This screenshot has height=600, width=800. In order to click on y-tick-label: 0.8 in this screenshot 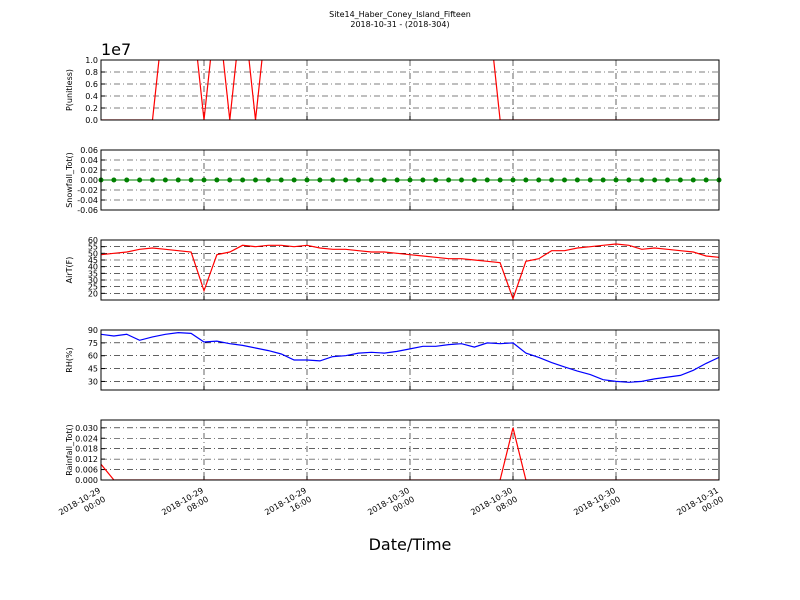, I will do `click(91, 72)`.